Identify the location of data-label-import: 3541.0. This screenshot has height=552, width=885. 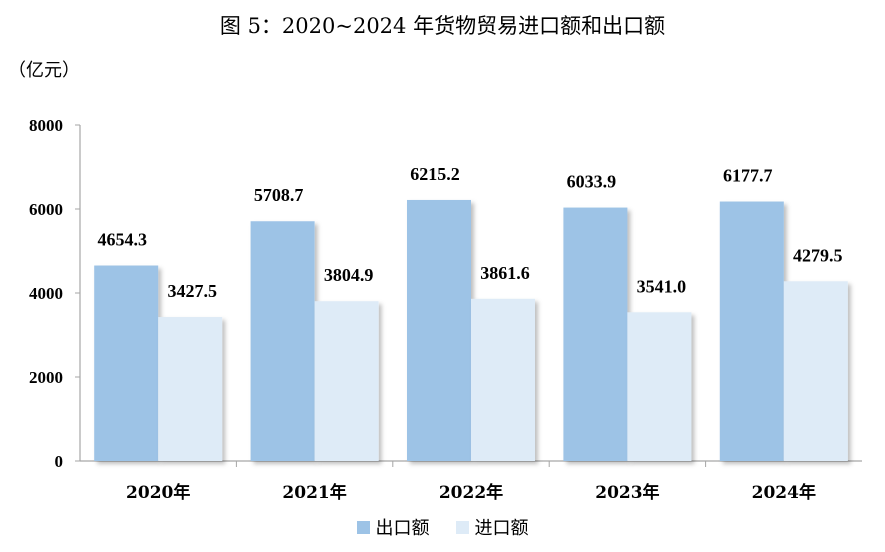
(662, 286).